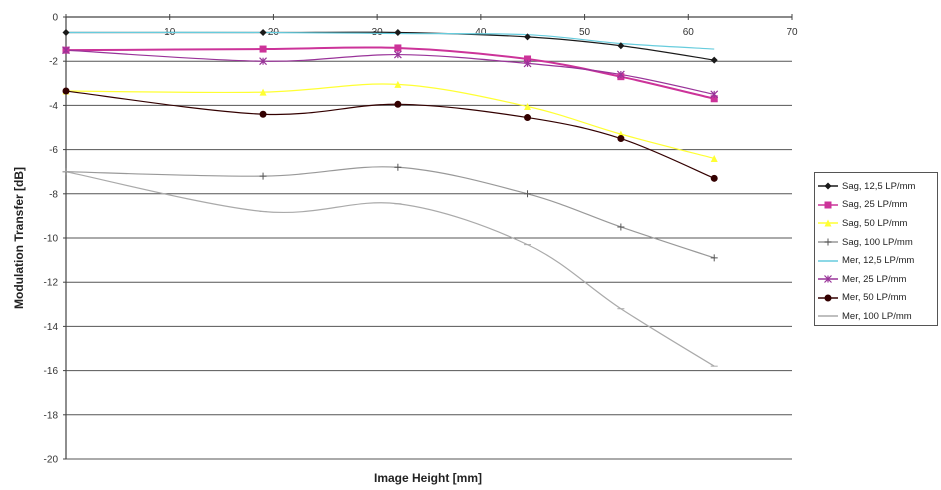  I want to click on legend-label: Mer, 50 LP/mm, so click(874, 298).